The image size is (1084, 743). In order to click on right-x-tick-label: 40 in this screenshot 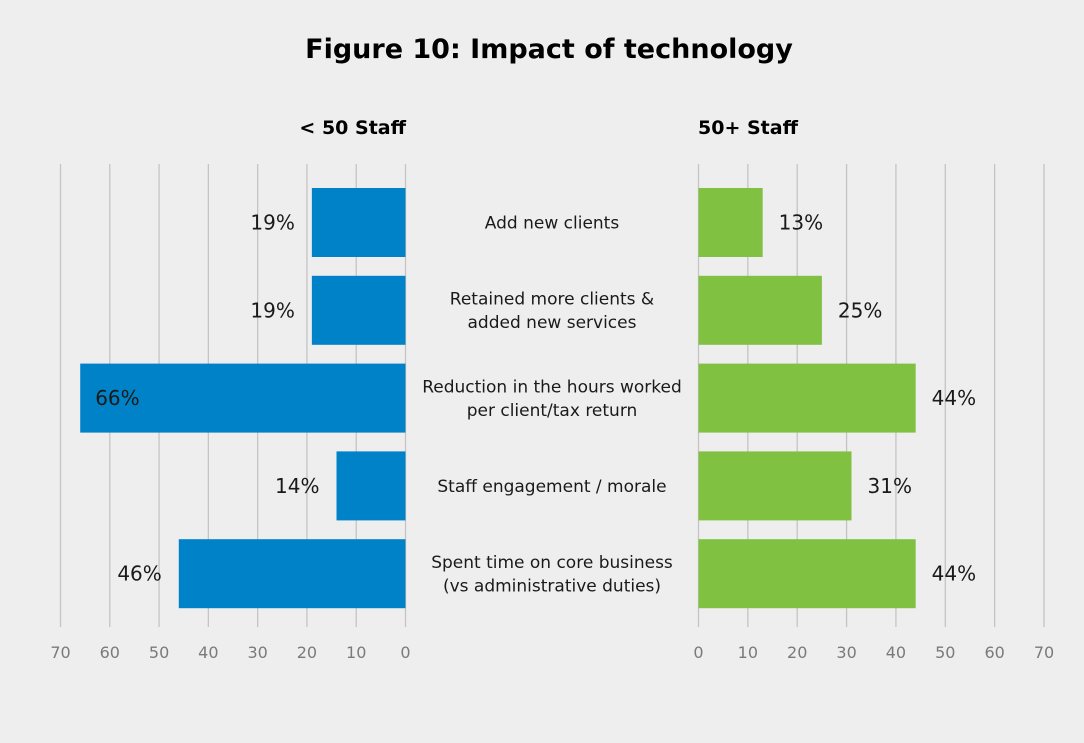, I will do `click(896, 652)`.